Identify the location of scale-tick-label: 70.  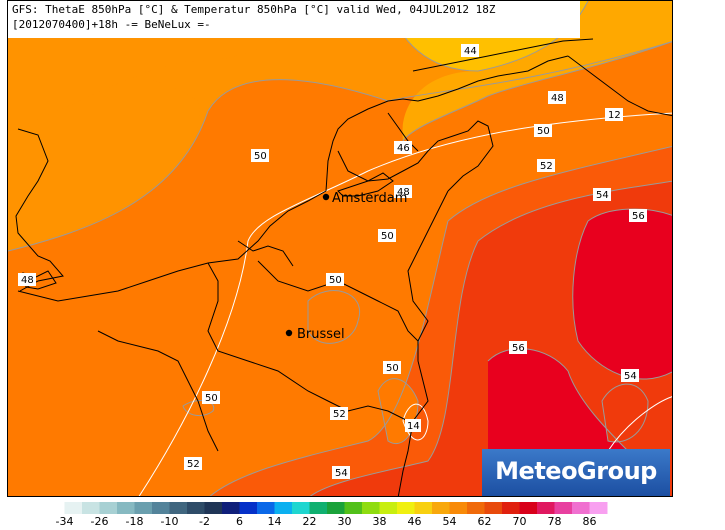
(519, 521).